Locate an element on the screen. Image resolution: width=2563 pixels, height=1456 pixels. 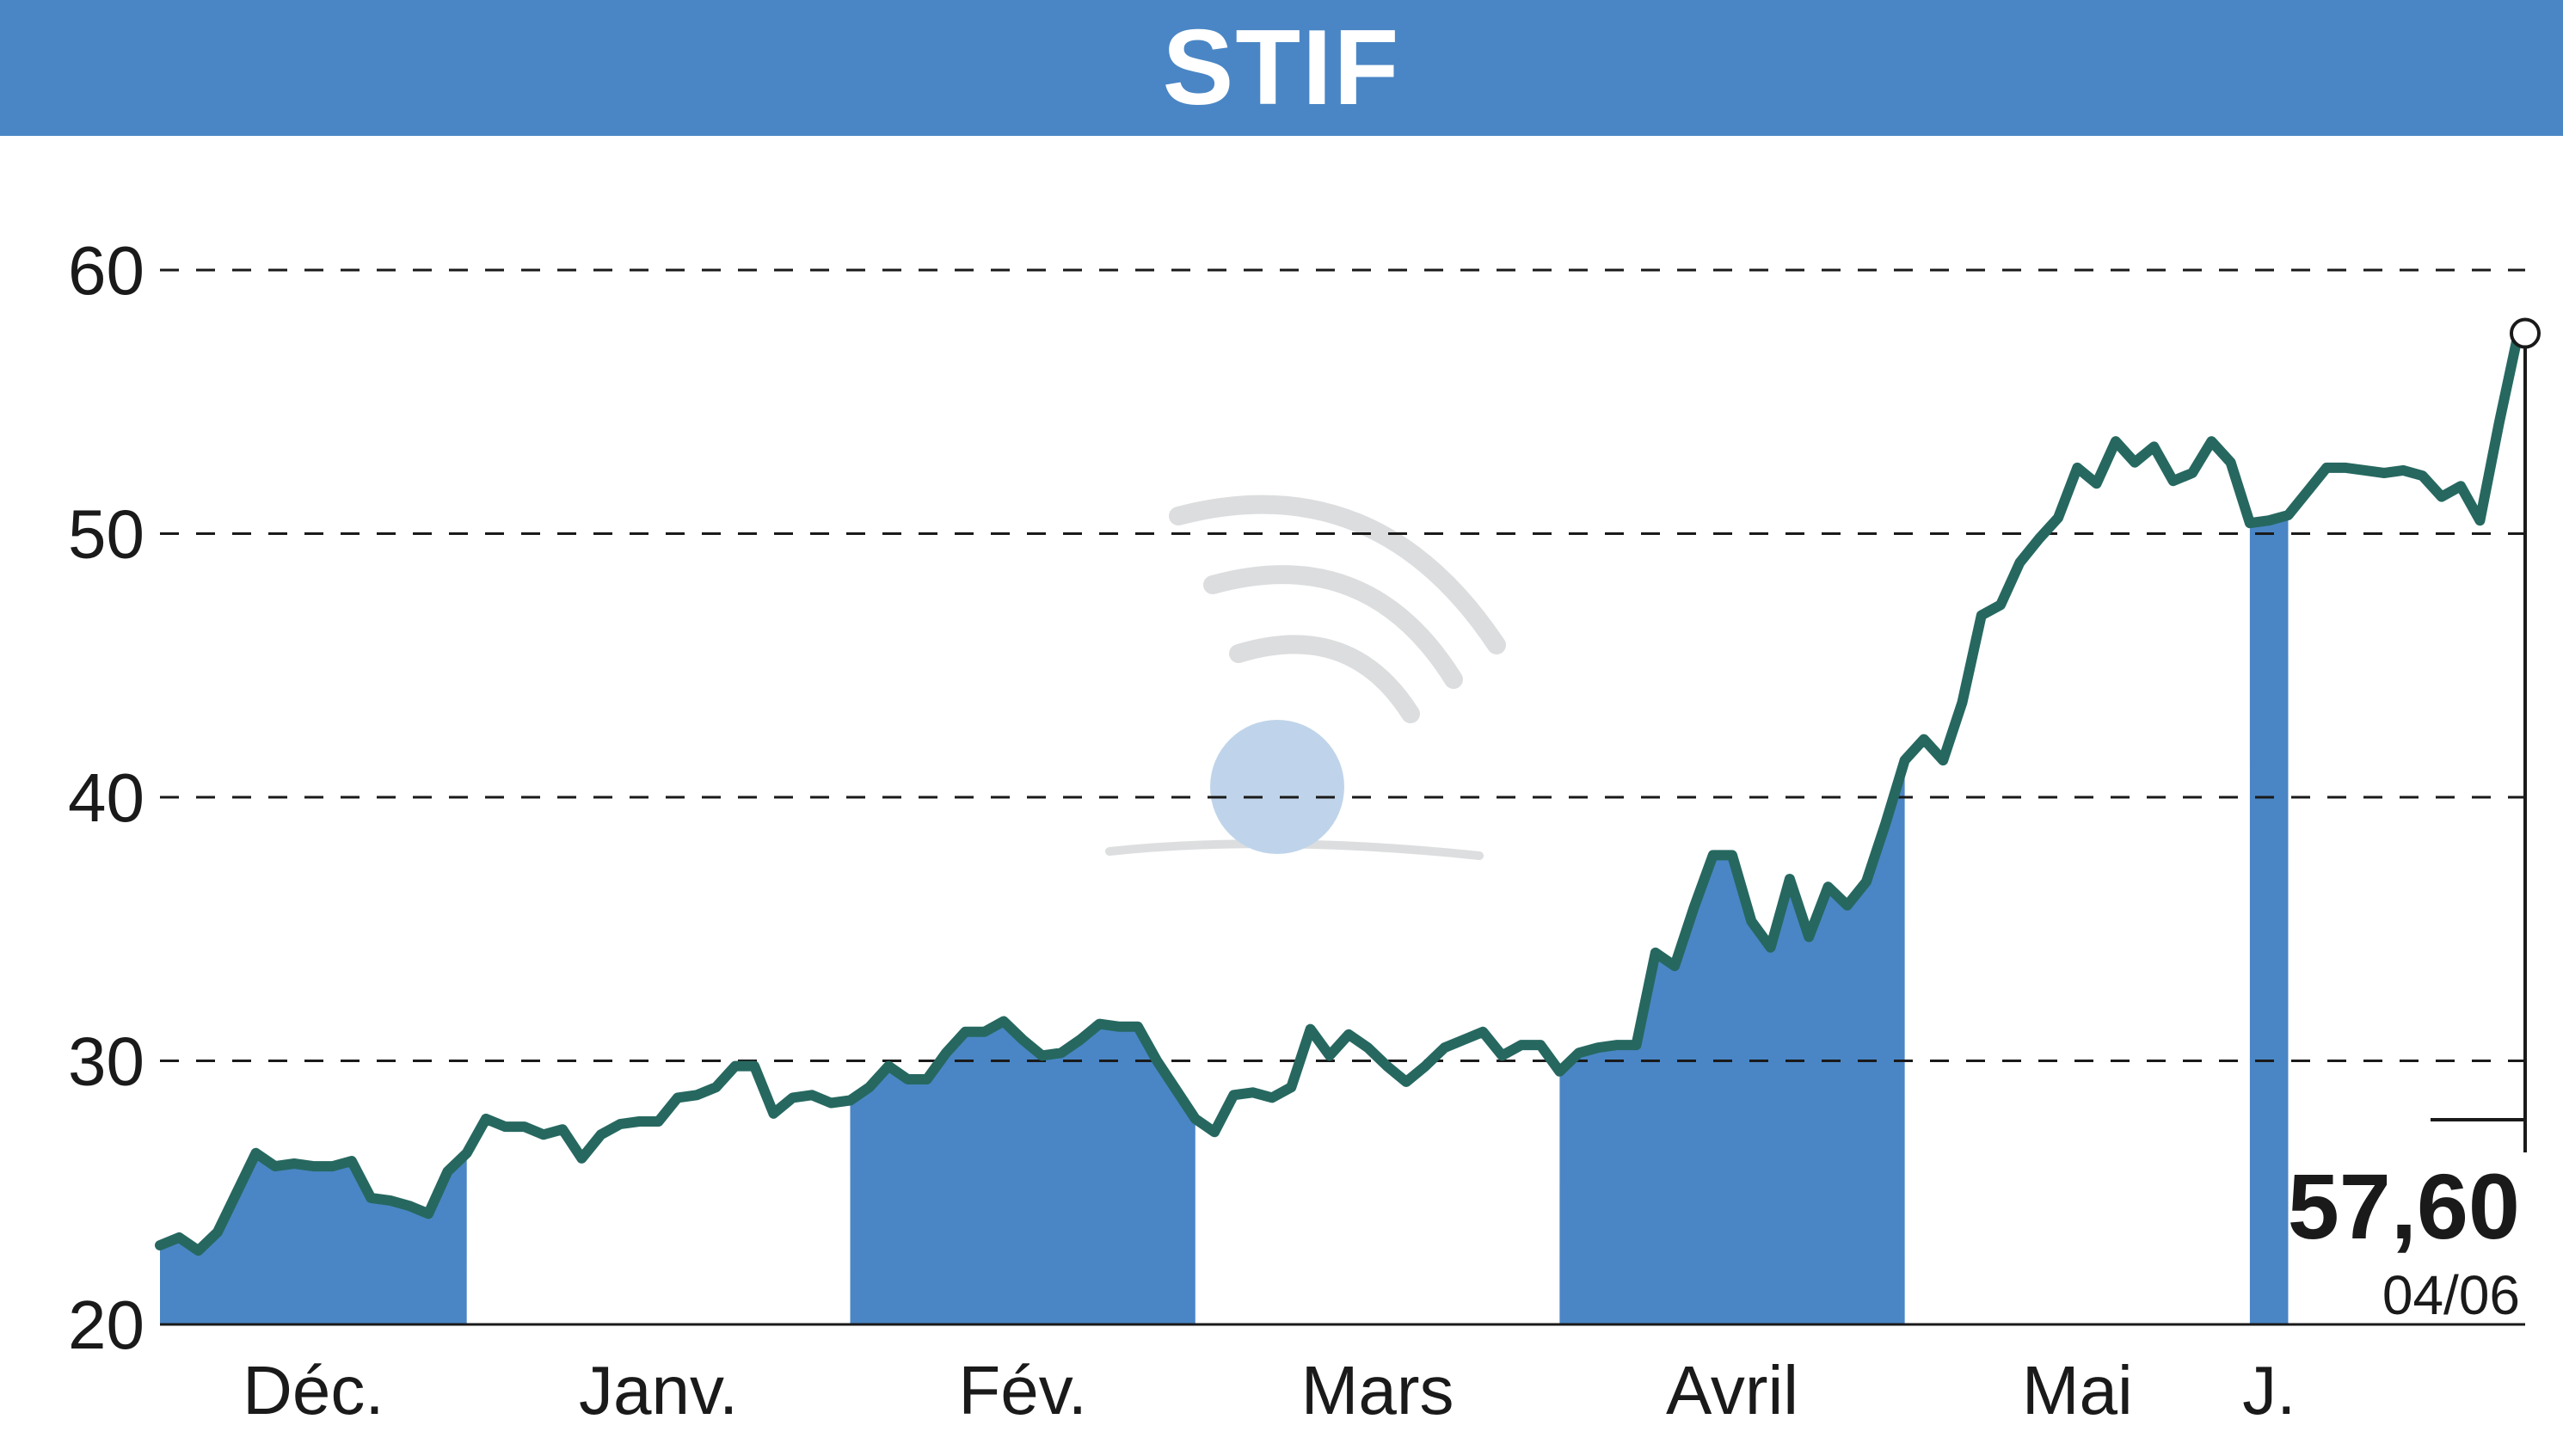
last-value-marker-group: 57,60 04/06 is located at coordinates (2414, 822).